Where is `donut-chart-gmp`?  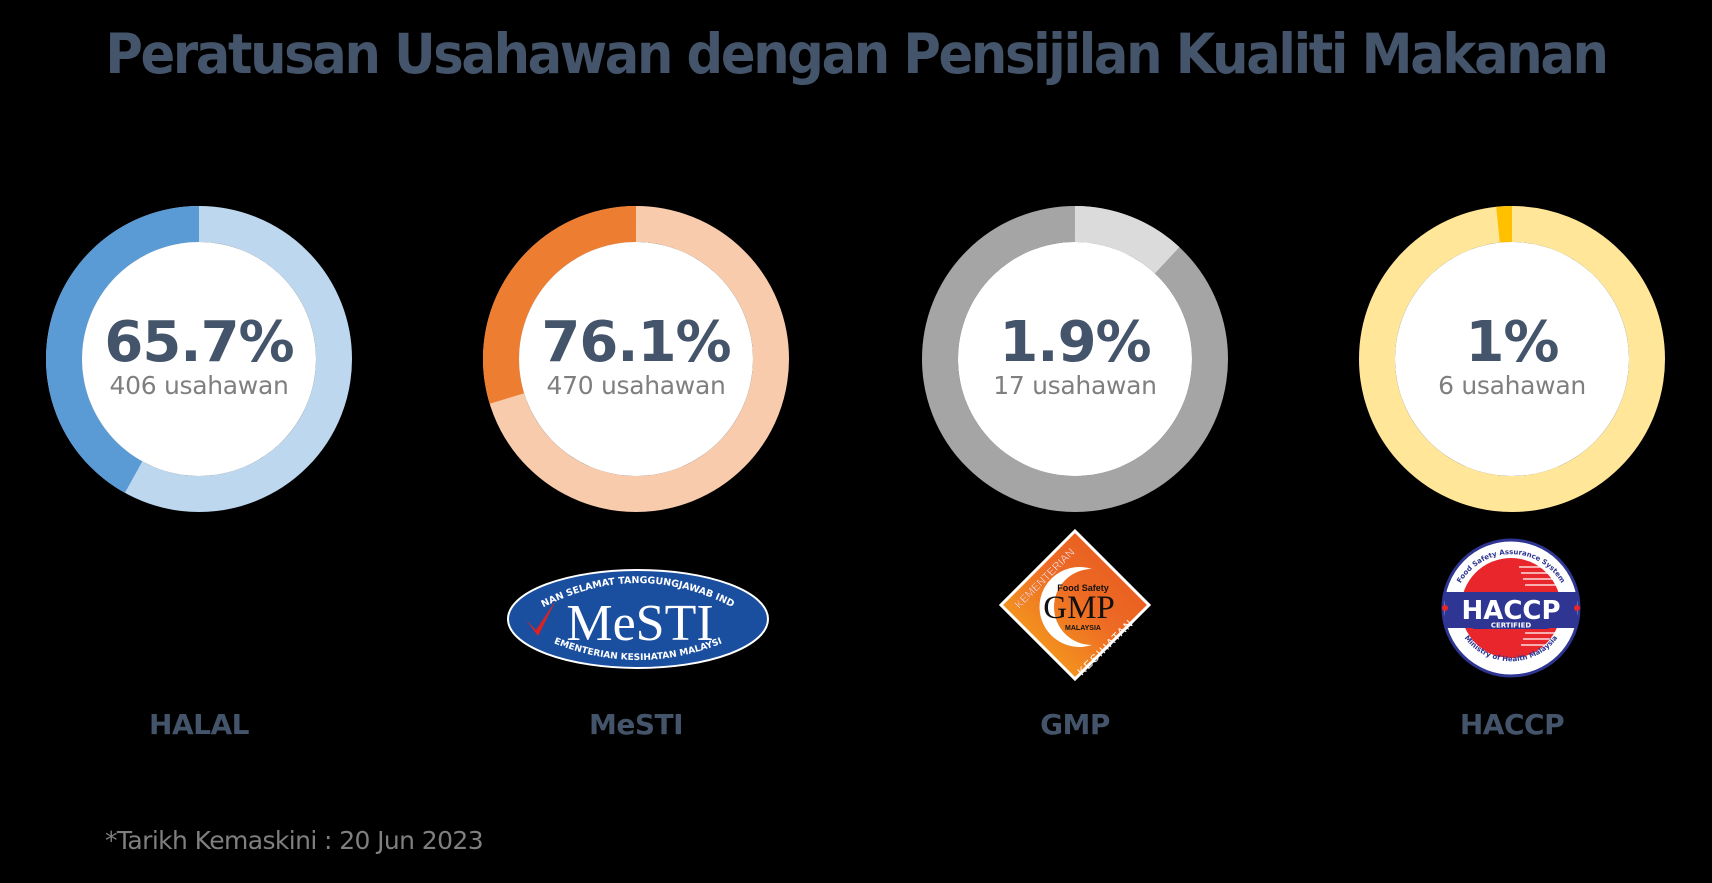
donut-chart-gmp is located at coordinates (1075, 359).